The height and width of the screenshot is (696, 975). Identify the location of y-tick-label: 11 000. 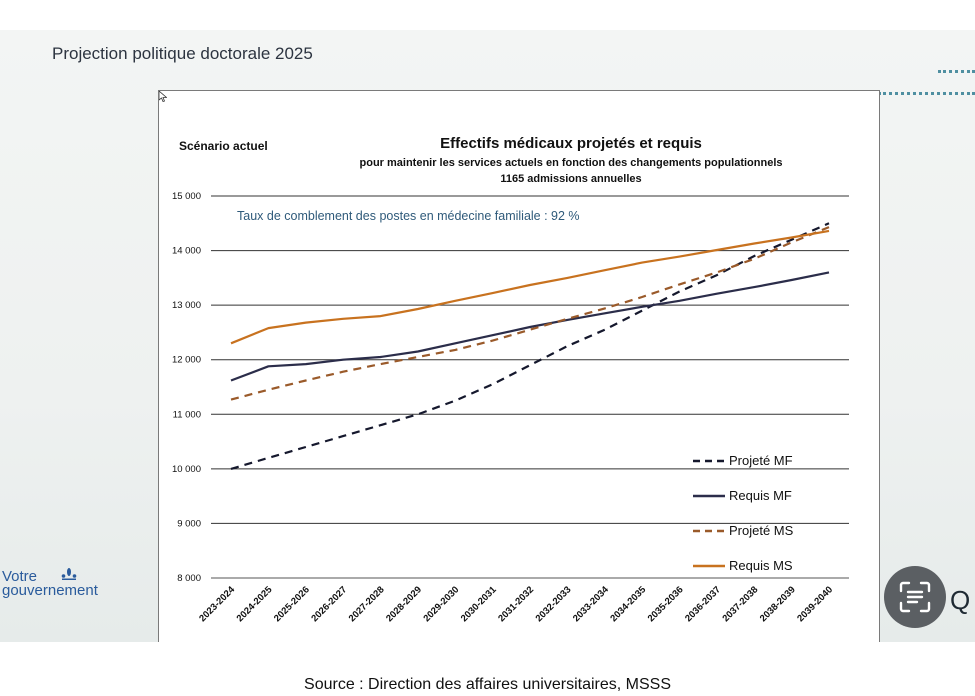
(187, 414).